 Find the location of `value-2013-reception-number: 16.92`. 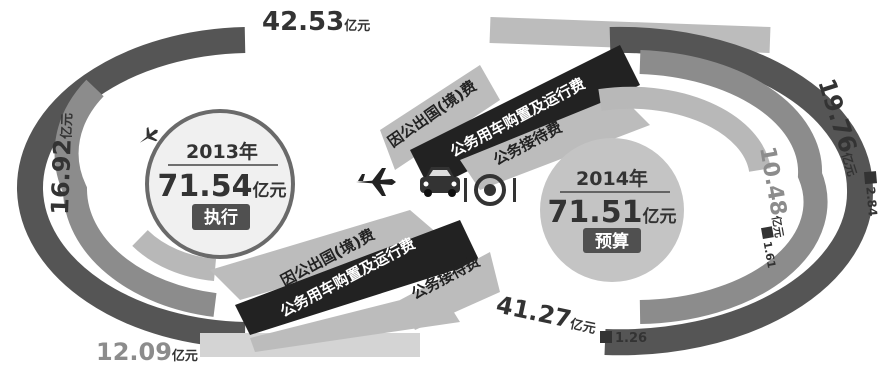

value-2013-reception-number: 16.92 is located at coordinates (61, 176).